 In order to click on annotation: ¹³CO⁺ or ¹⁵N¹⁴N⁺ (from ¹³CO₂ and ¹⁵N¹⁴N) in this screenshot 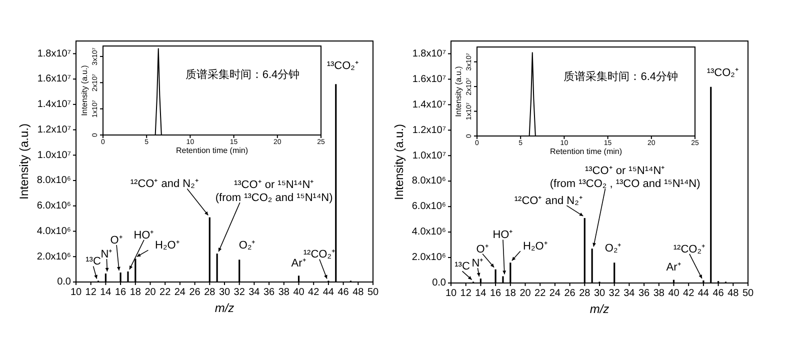, I will do `click(274, 191)`.